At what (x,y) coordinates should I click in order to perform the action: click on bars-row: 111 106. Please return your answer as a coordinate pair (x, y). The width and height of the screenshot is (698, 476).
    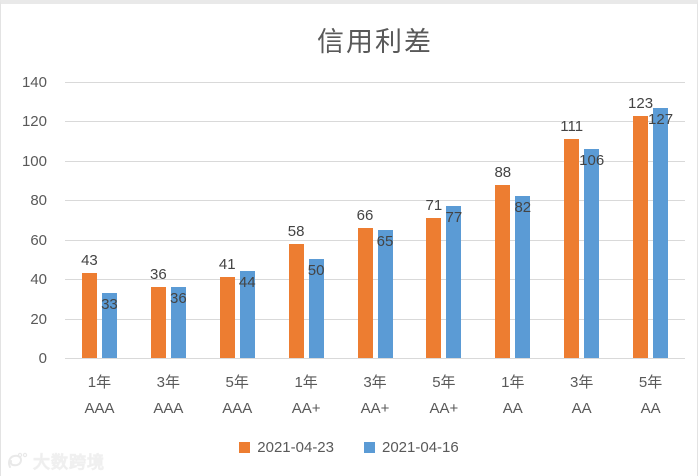
    Looking at the image, I should click on (582, 220).